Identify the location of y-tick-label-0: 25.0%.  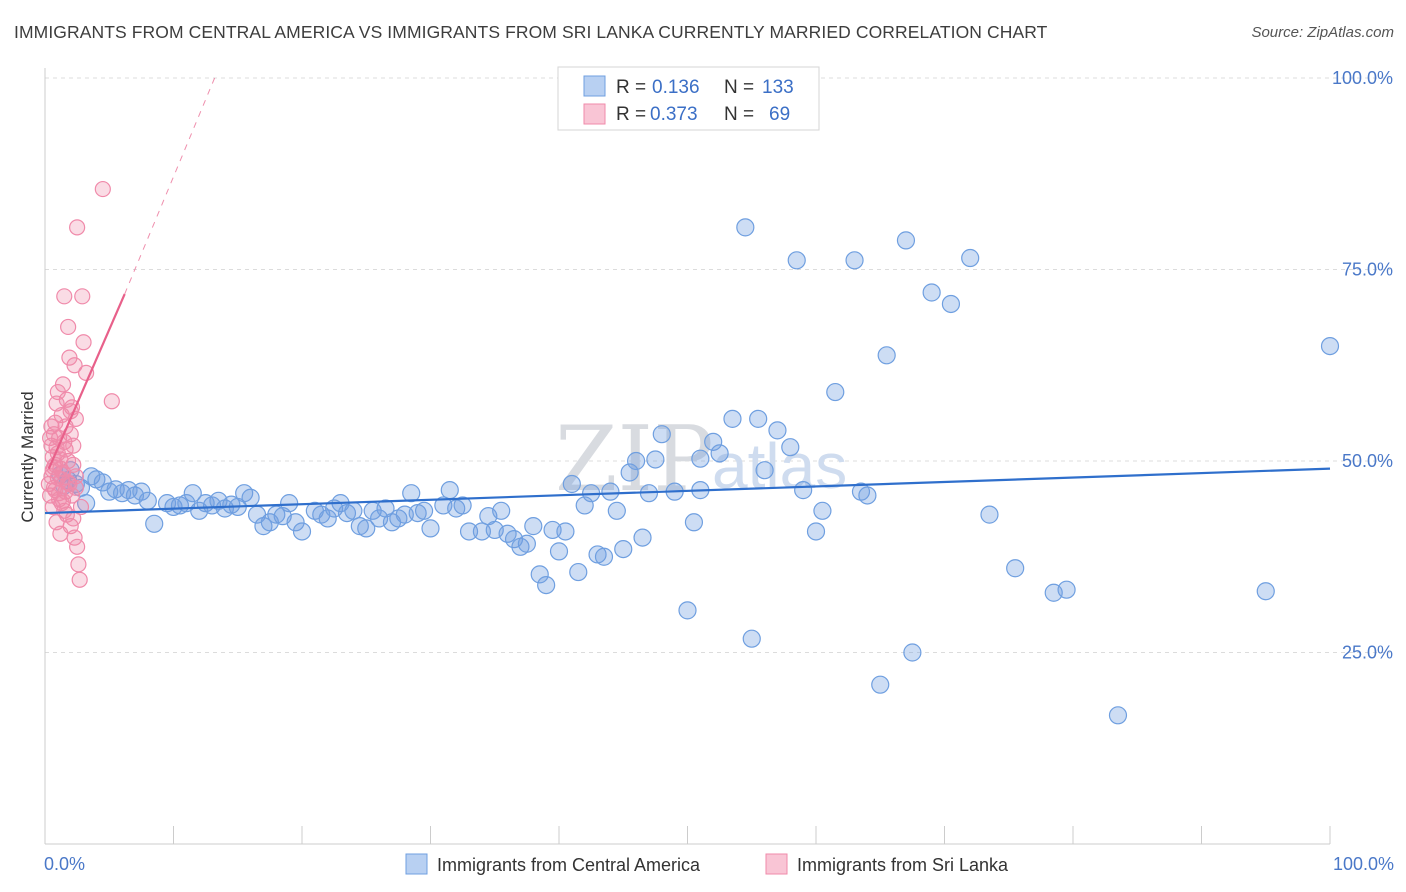
(1367, 653).